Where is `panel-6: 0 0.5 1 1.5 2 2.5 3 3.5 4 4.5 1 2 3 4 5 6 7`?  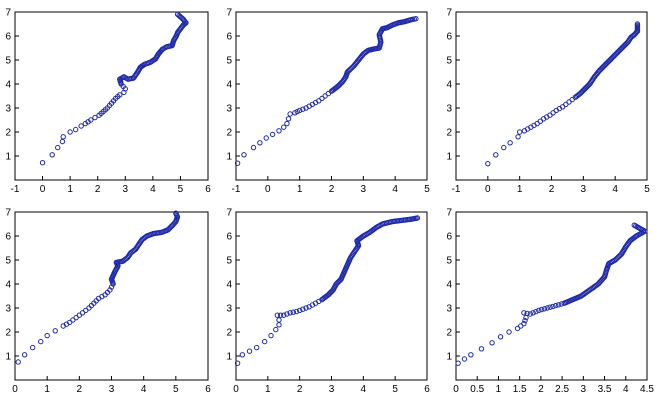 panel-6: 0 0.5 1 1.5 2 2.5 3 3.5 4 4.5 1 2 3 4 5 6 7 is located at coordinates (550, 302).